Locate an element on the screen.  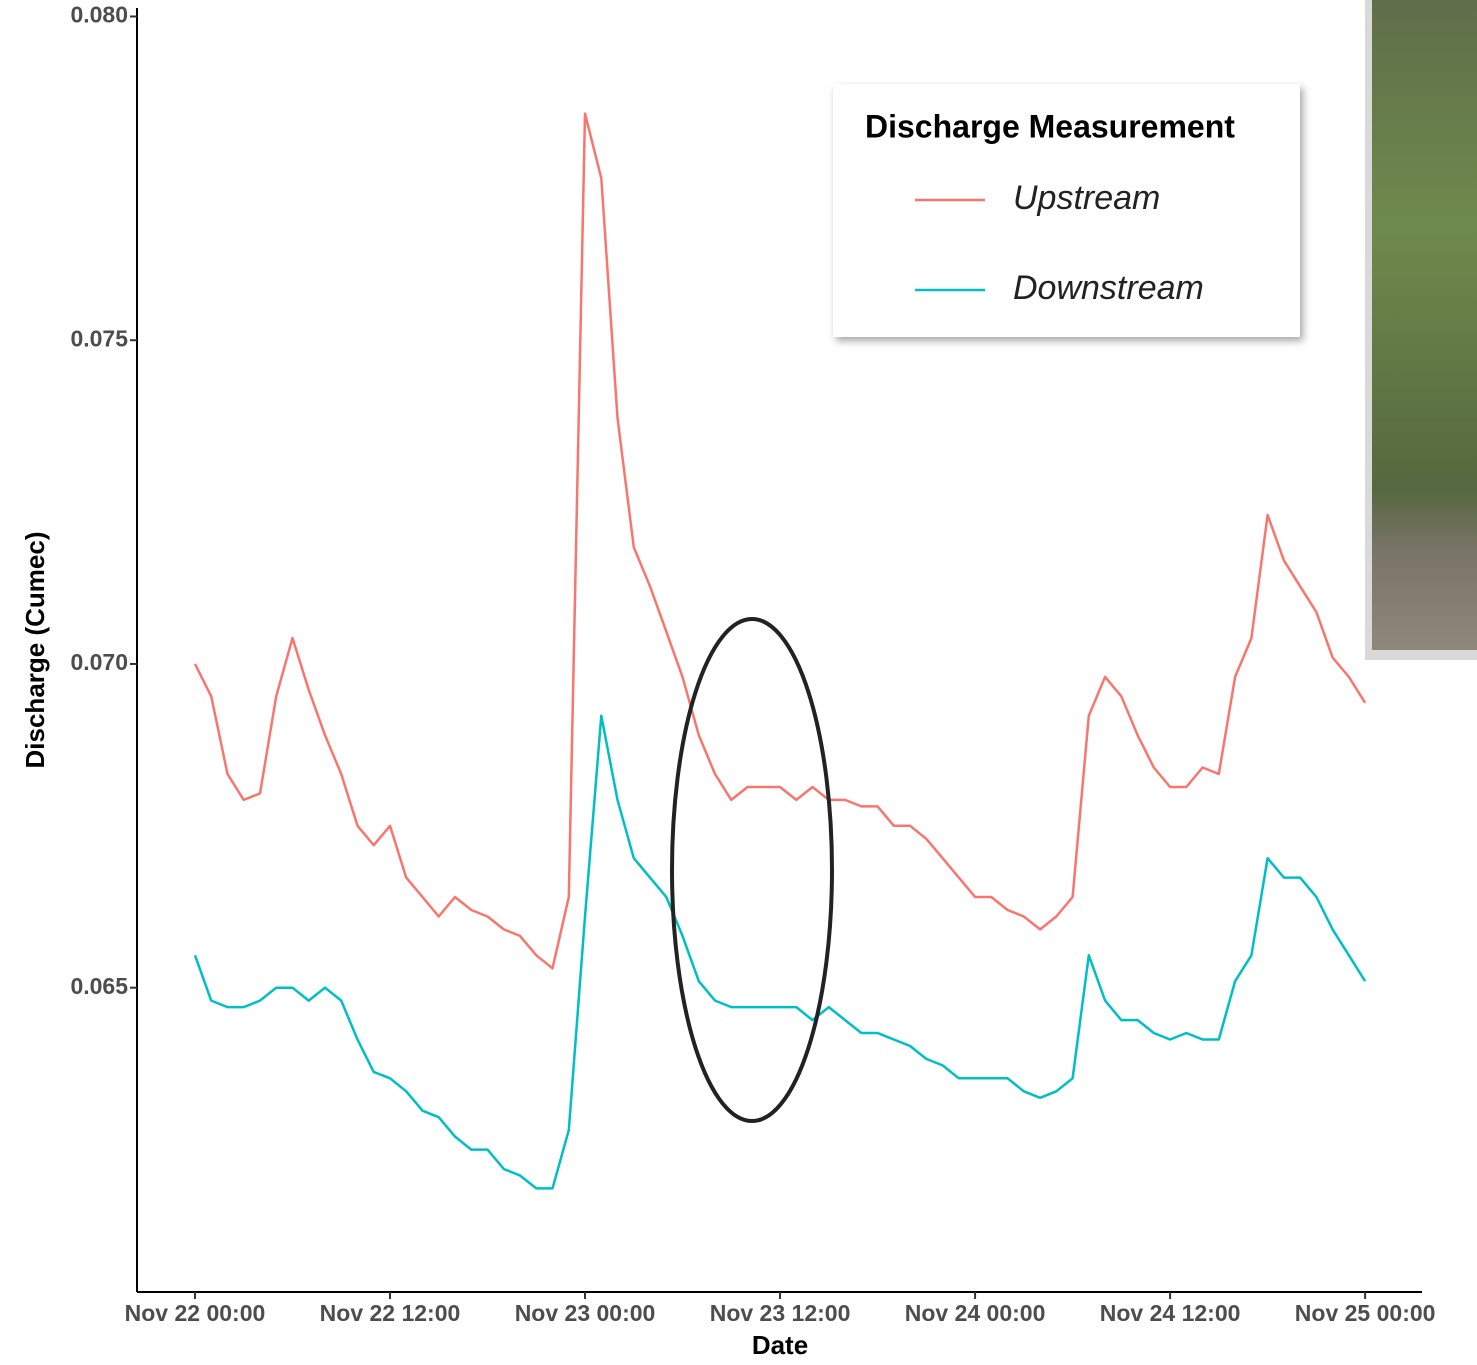
x-tick-label: Nov 24 12:00 is located at coordinates (1170, 1313).